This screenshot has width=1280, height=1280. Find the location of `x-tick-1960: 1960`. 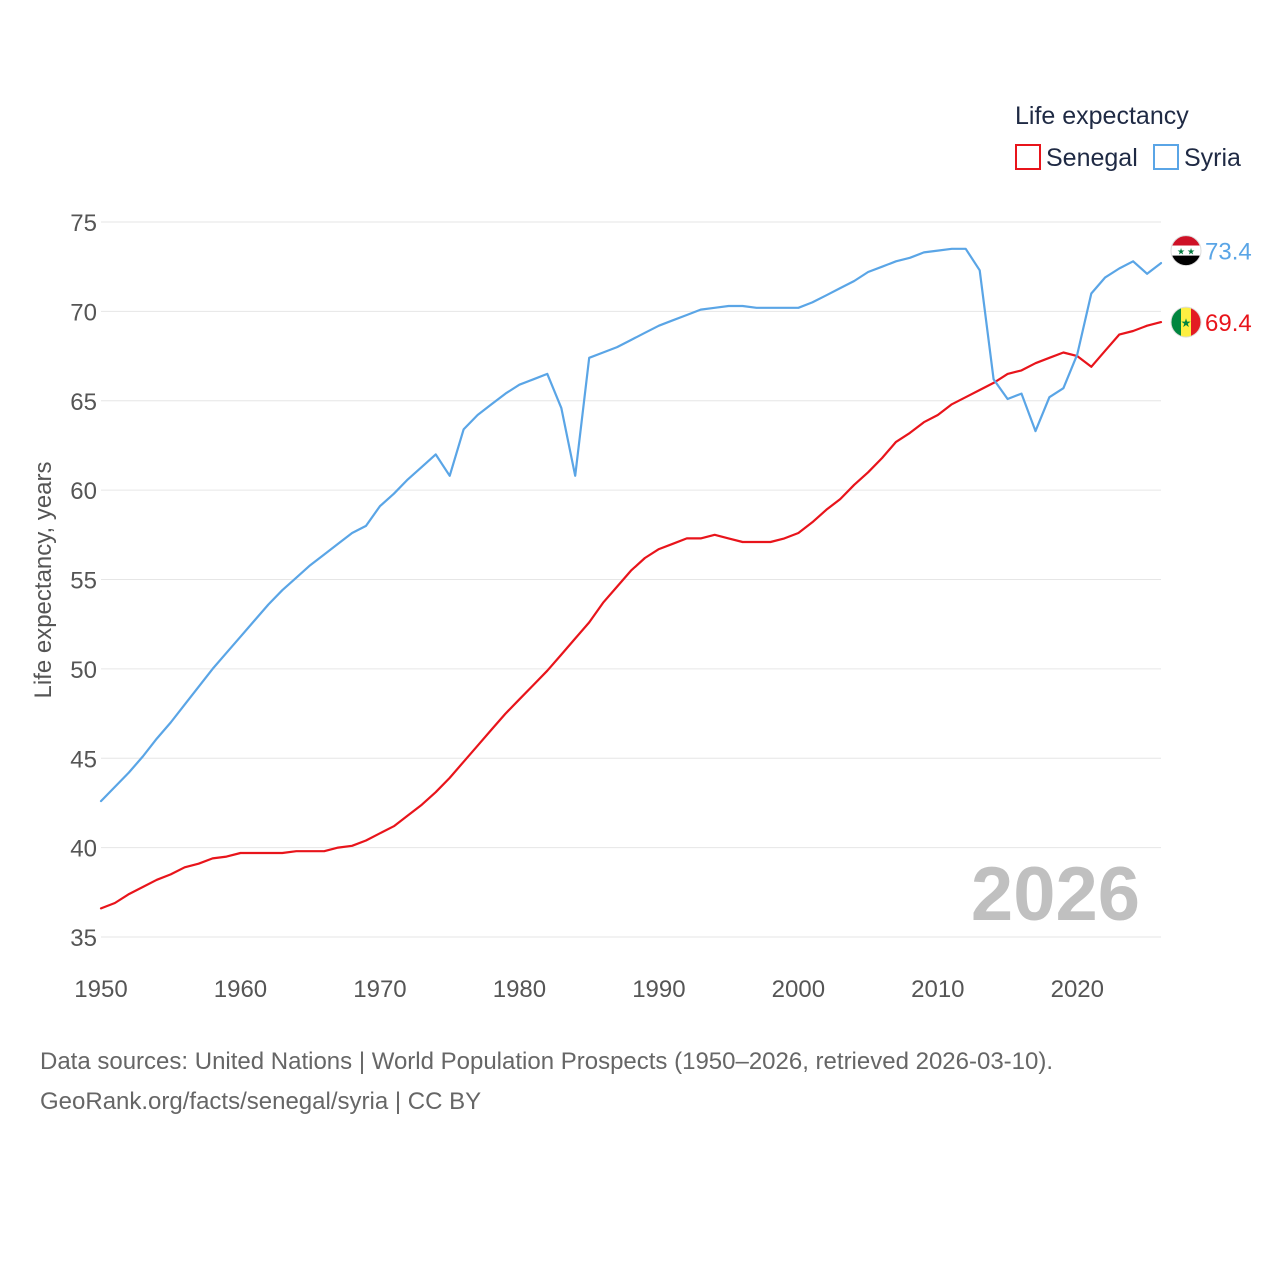

x-tick-1960: 1960 is located at coordinates (240, 989).